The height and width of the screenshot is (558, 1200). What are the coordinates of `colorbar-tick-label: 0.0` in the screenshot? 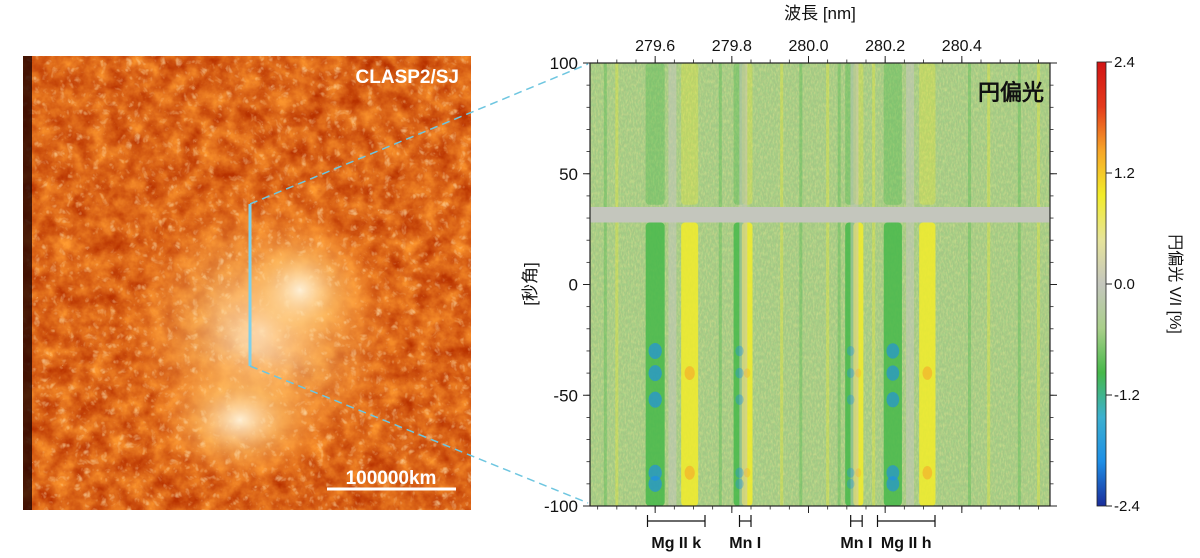 It's located at (1124, 284).